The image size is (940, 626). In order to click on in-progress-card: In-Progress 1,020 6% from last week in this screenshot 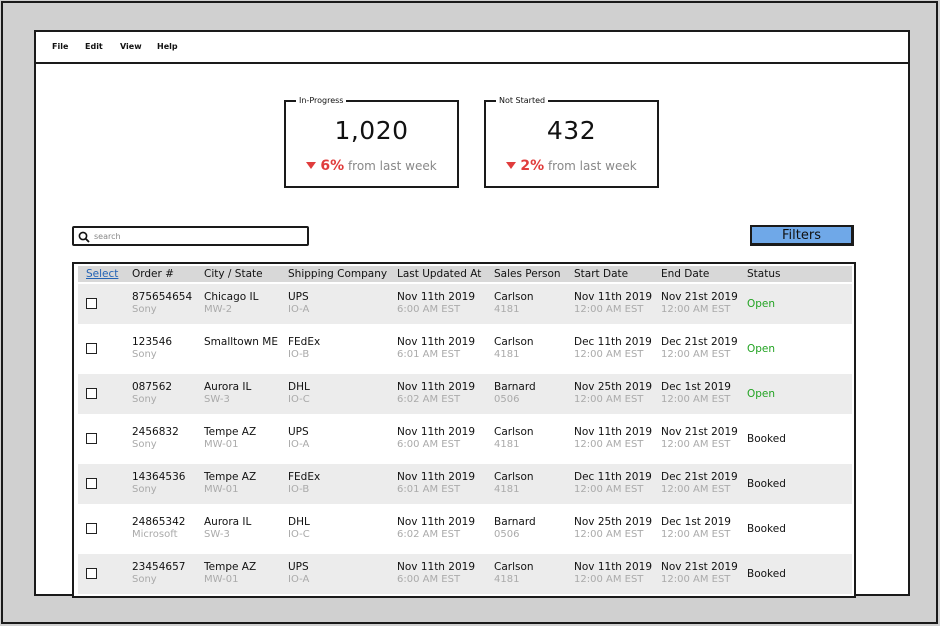, I will do `click(371, 142)`.